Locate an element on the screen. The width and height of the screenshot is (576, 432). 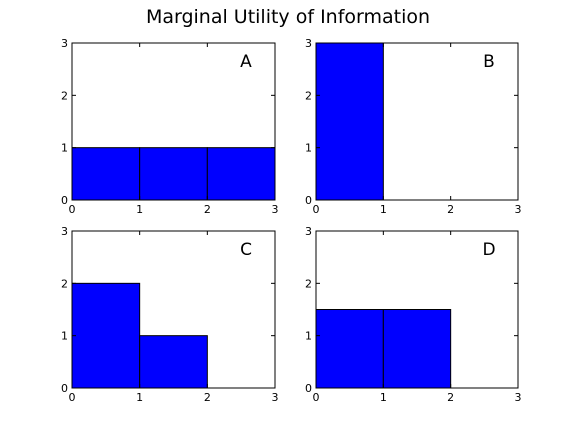
panel-letter-d: D is located at coordinates (488, 250).